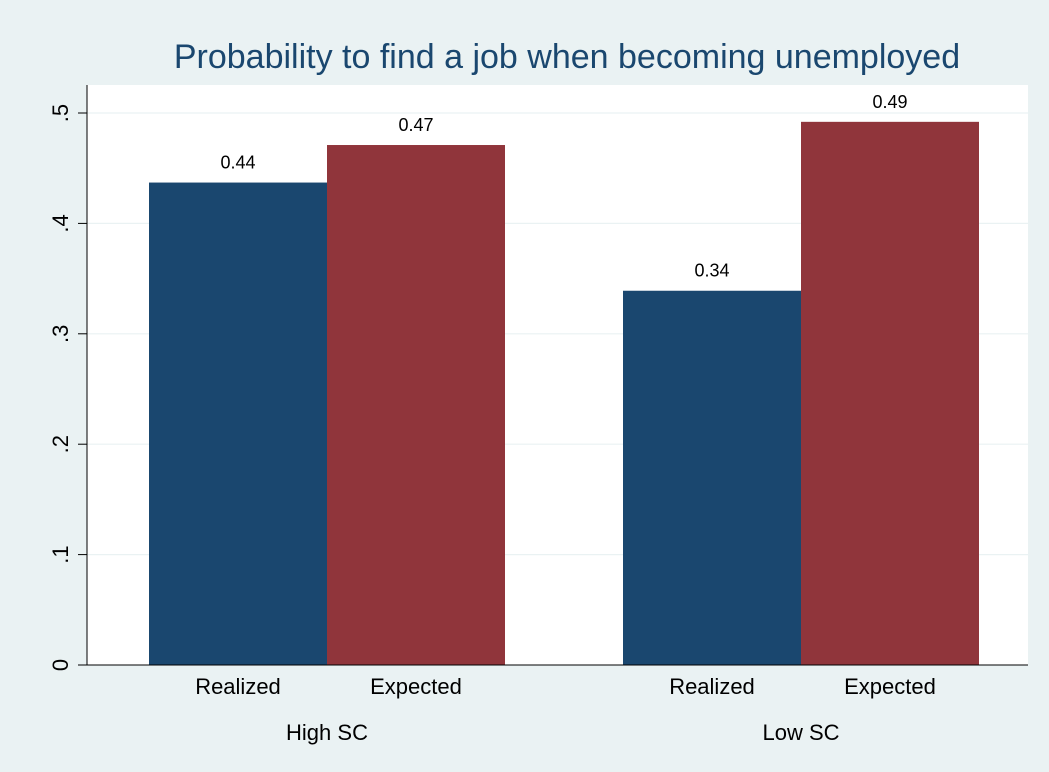  What do you see at coordinates (60, 554) in the screenshot?
I see `y-tick-label: .1` at bounding box center [60, 554].